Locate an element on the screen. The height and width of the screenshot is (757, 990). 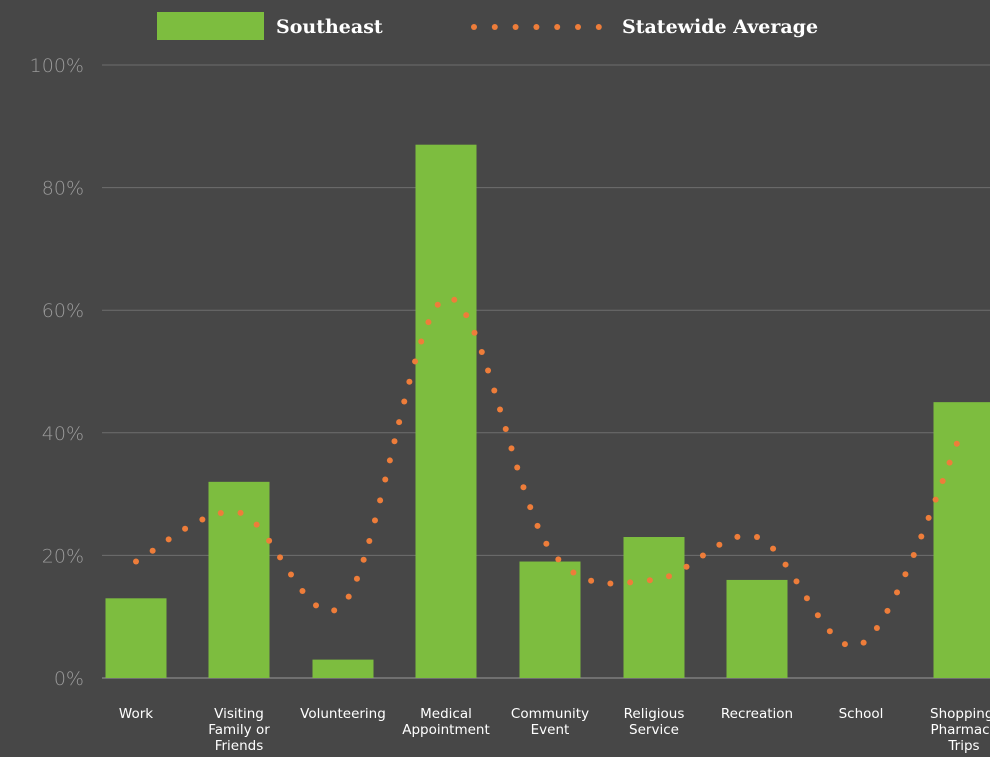
legend-southeast-label: Southeast is located at coordinates (329, 27).